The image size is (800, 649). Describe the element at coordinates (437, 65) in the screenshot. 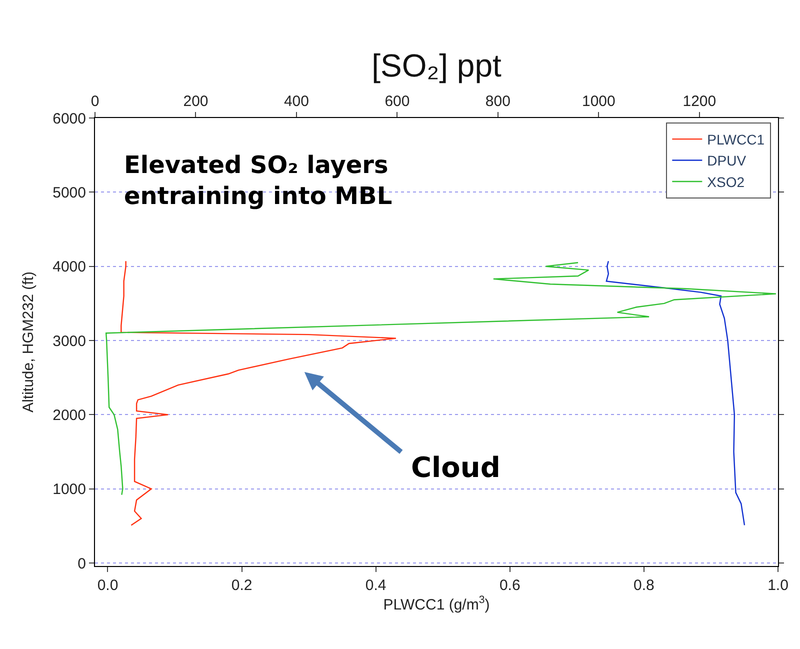

I see `x2-axis-title: [SO₂] ppt` at that location.